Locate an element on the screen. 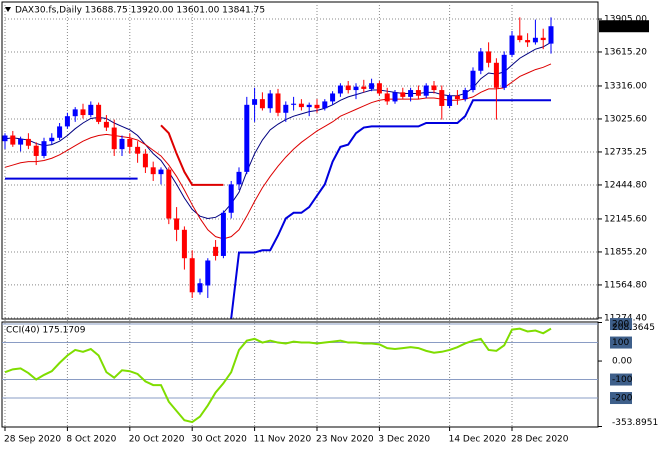  level-label: -200 is located at coordinates (622, 399).